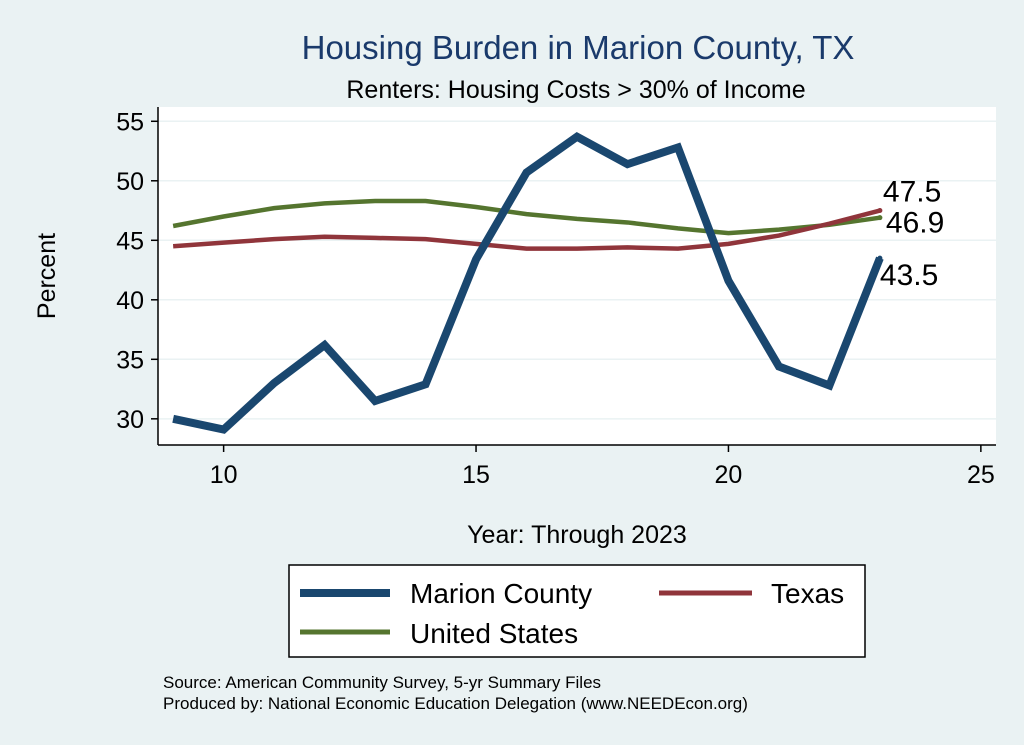 The height and width of the screenshot is (745, 1024). I want to click on legend-label-united-states: United States, so click(494, 633).